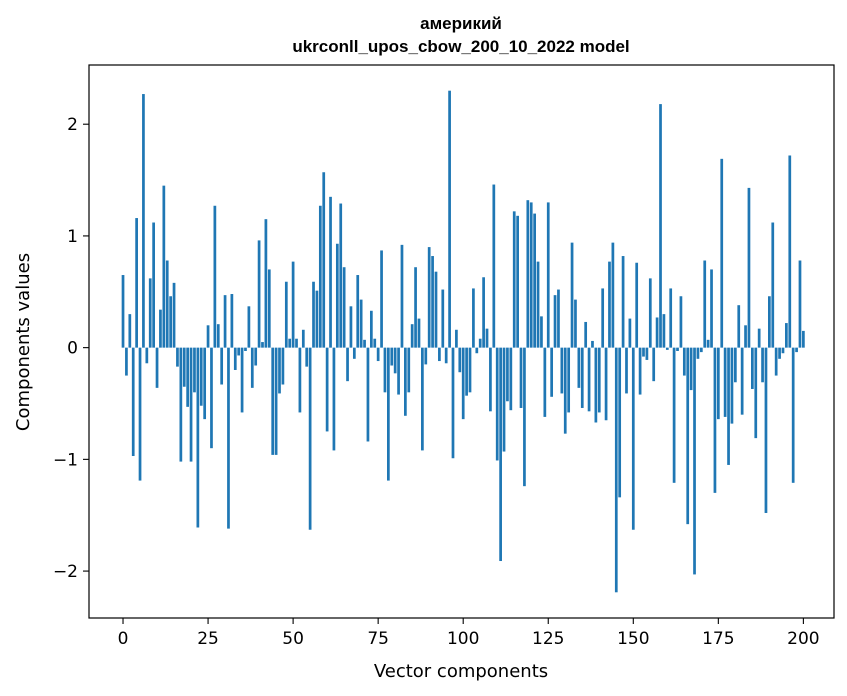 The height and width of the screenshot is (696, 847). Describe the element at coordinates (548, 639) in the screenshot. I see `x-tick-label: 125` at that location.